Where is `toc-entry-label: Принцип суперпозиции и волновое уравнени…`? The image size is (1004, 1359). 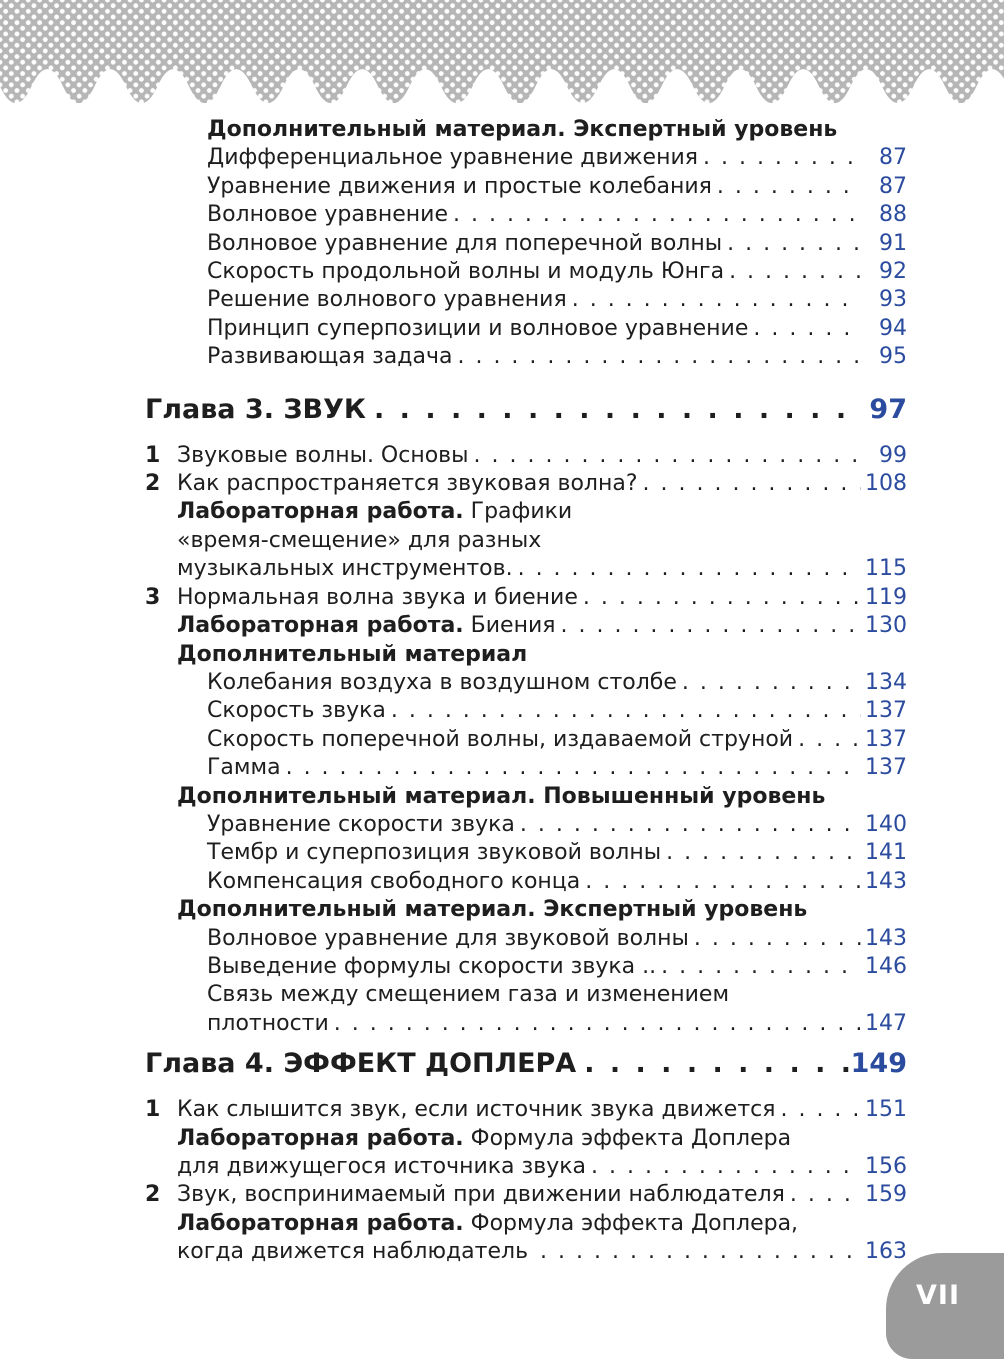 toc-entry-label: Принцип суперпозиции и волновое уравнени… is located at coordinates (478, 328).